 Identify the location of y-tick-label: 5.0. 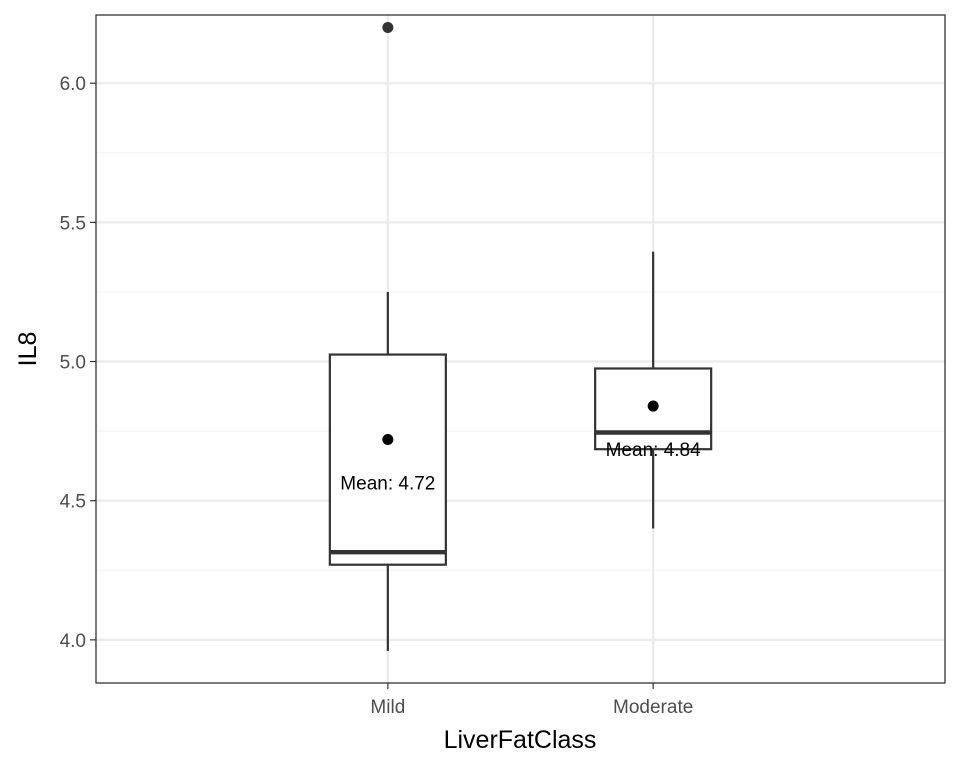
(73, 363).